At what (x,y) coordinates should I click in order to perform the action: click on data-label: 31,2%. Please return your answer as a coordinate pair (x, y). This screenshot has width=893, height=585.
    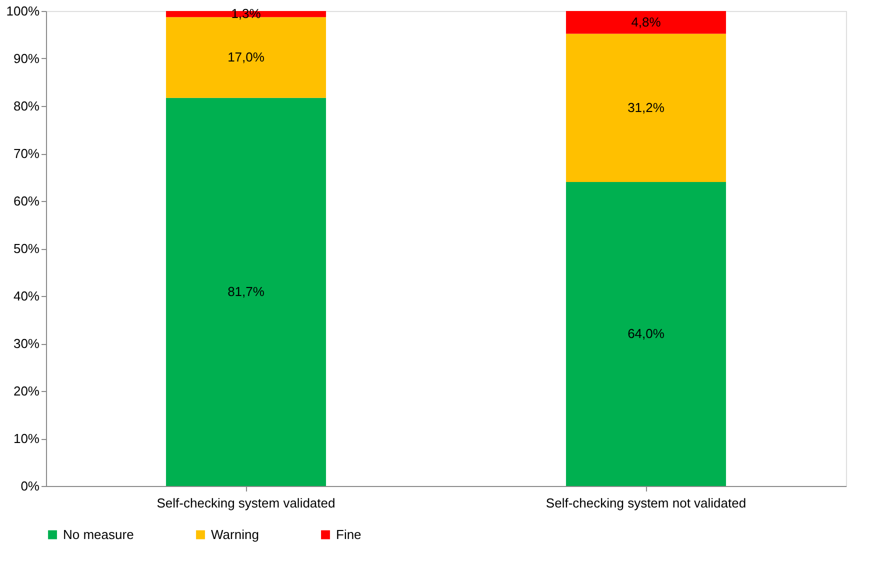
    Looking at the image, I should click on (646, 107).